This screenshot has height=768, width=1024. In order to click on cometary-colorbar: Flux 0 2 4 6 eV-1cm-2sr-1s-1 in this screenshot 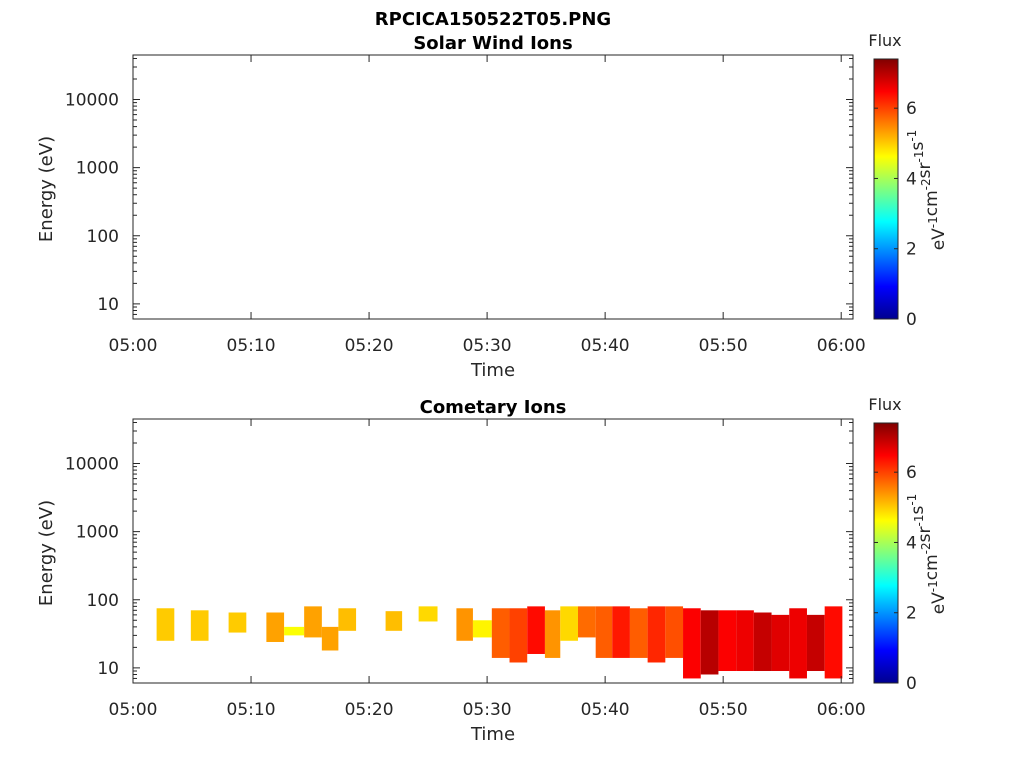, I will do `click(908, 544)`.